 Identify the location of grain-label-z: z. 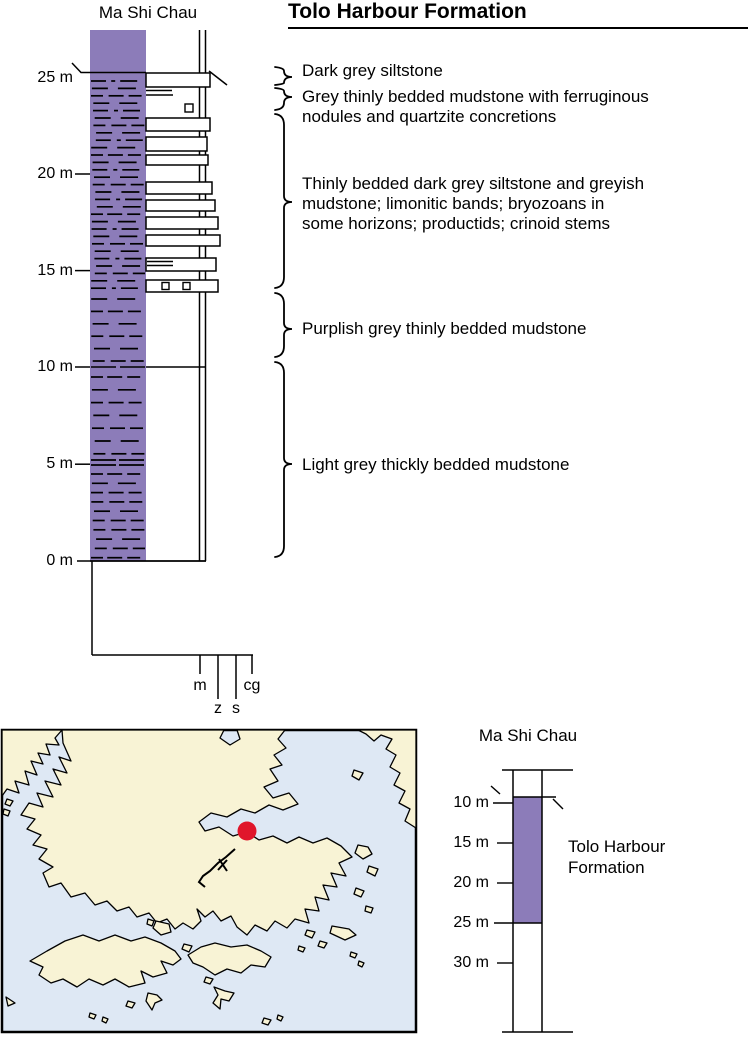
(218, 708).